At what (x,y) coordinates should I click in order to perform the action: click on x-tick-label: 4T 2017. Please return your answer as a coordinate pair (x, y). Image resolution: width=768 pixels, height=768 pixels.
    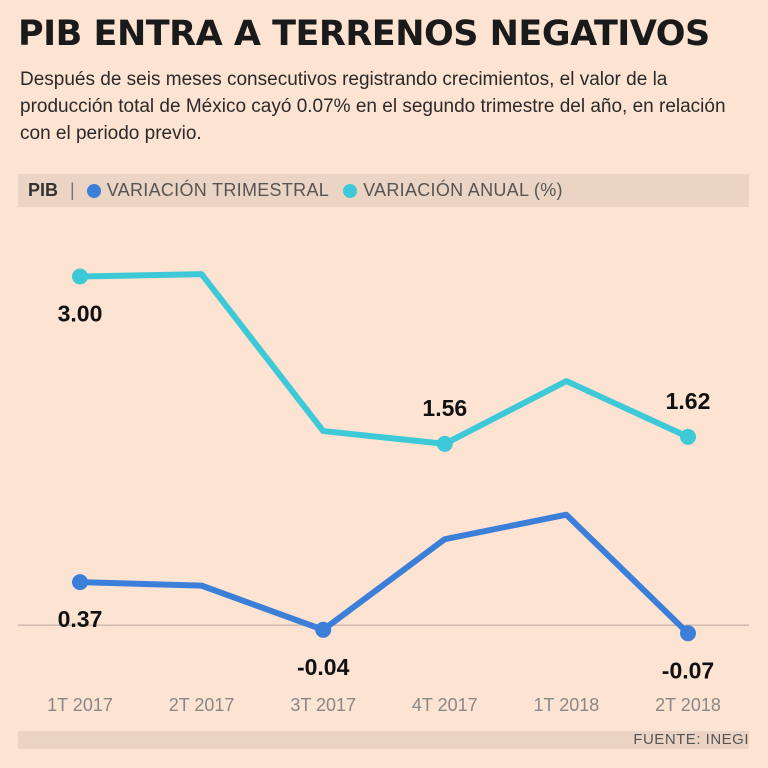
    Looking at the image, I should click on (445, 705).